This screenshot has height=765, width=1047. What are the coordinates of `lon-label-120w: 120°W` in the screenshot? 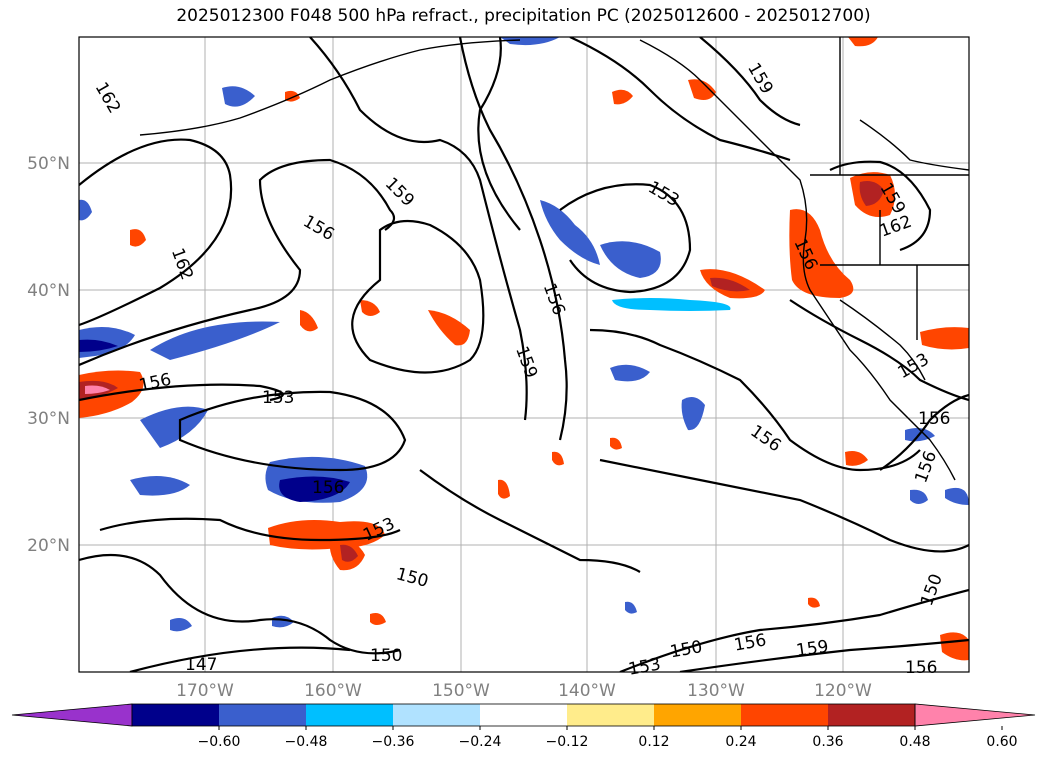 It's located at (843, 691).